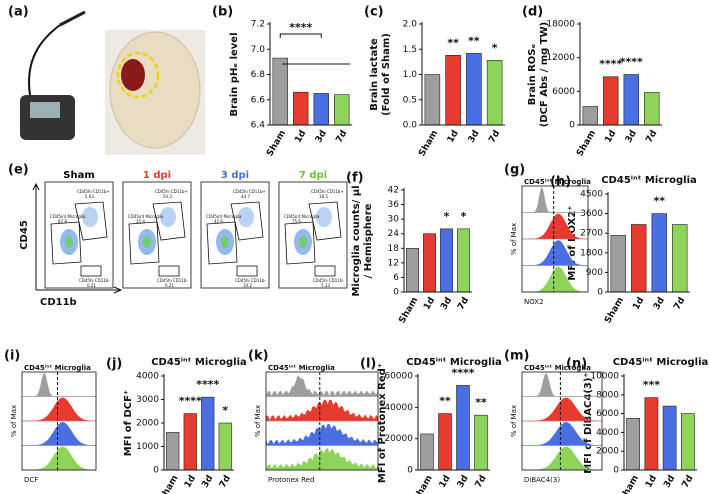 This screenshot has height=494, width=709. What do you see at coordinates (328, 280) in the screenshot?
I see `gate-name: CD45hi CD11b-` at bounding box center [328, 280].